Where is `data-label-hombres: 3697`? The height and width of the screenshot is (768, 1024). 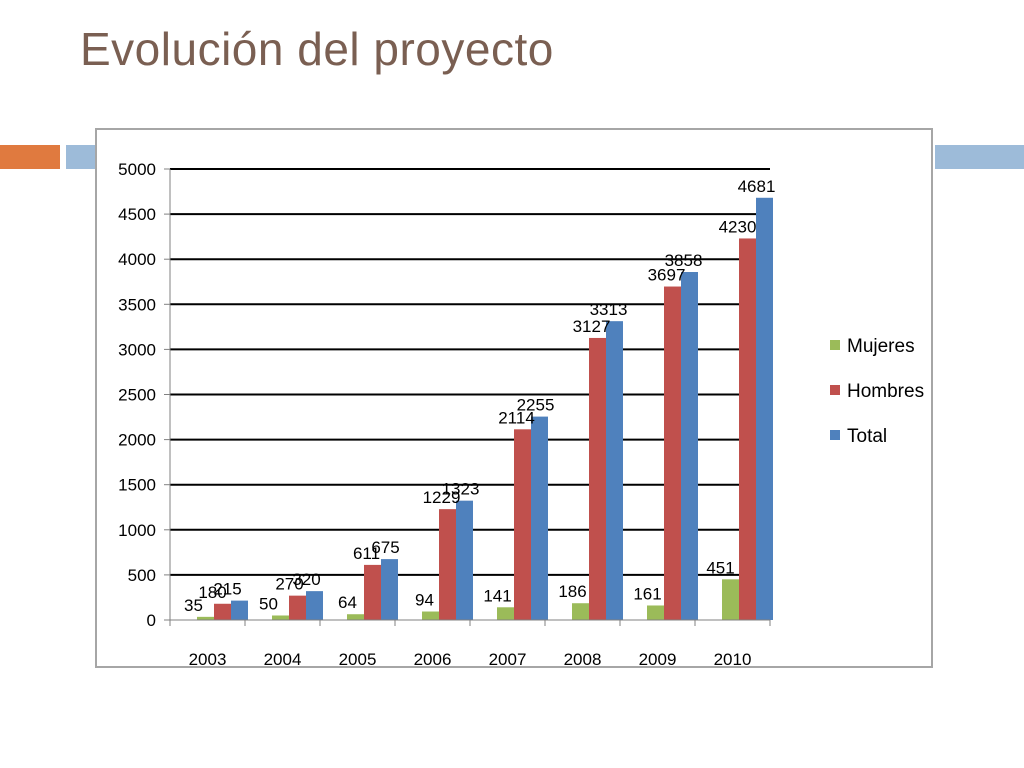
data-label-hombres: 3697 is located at coordinates (667, 275).